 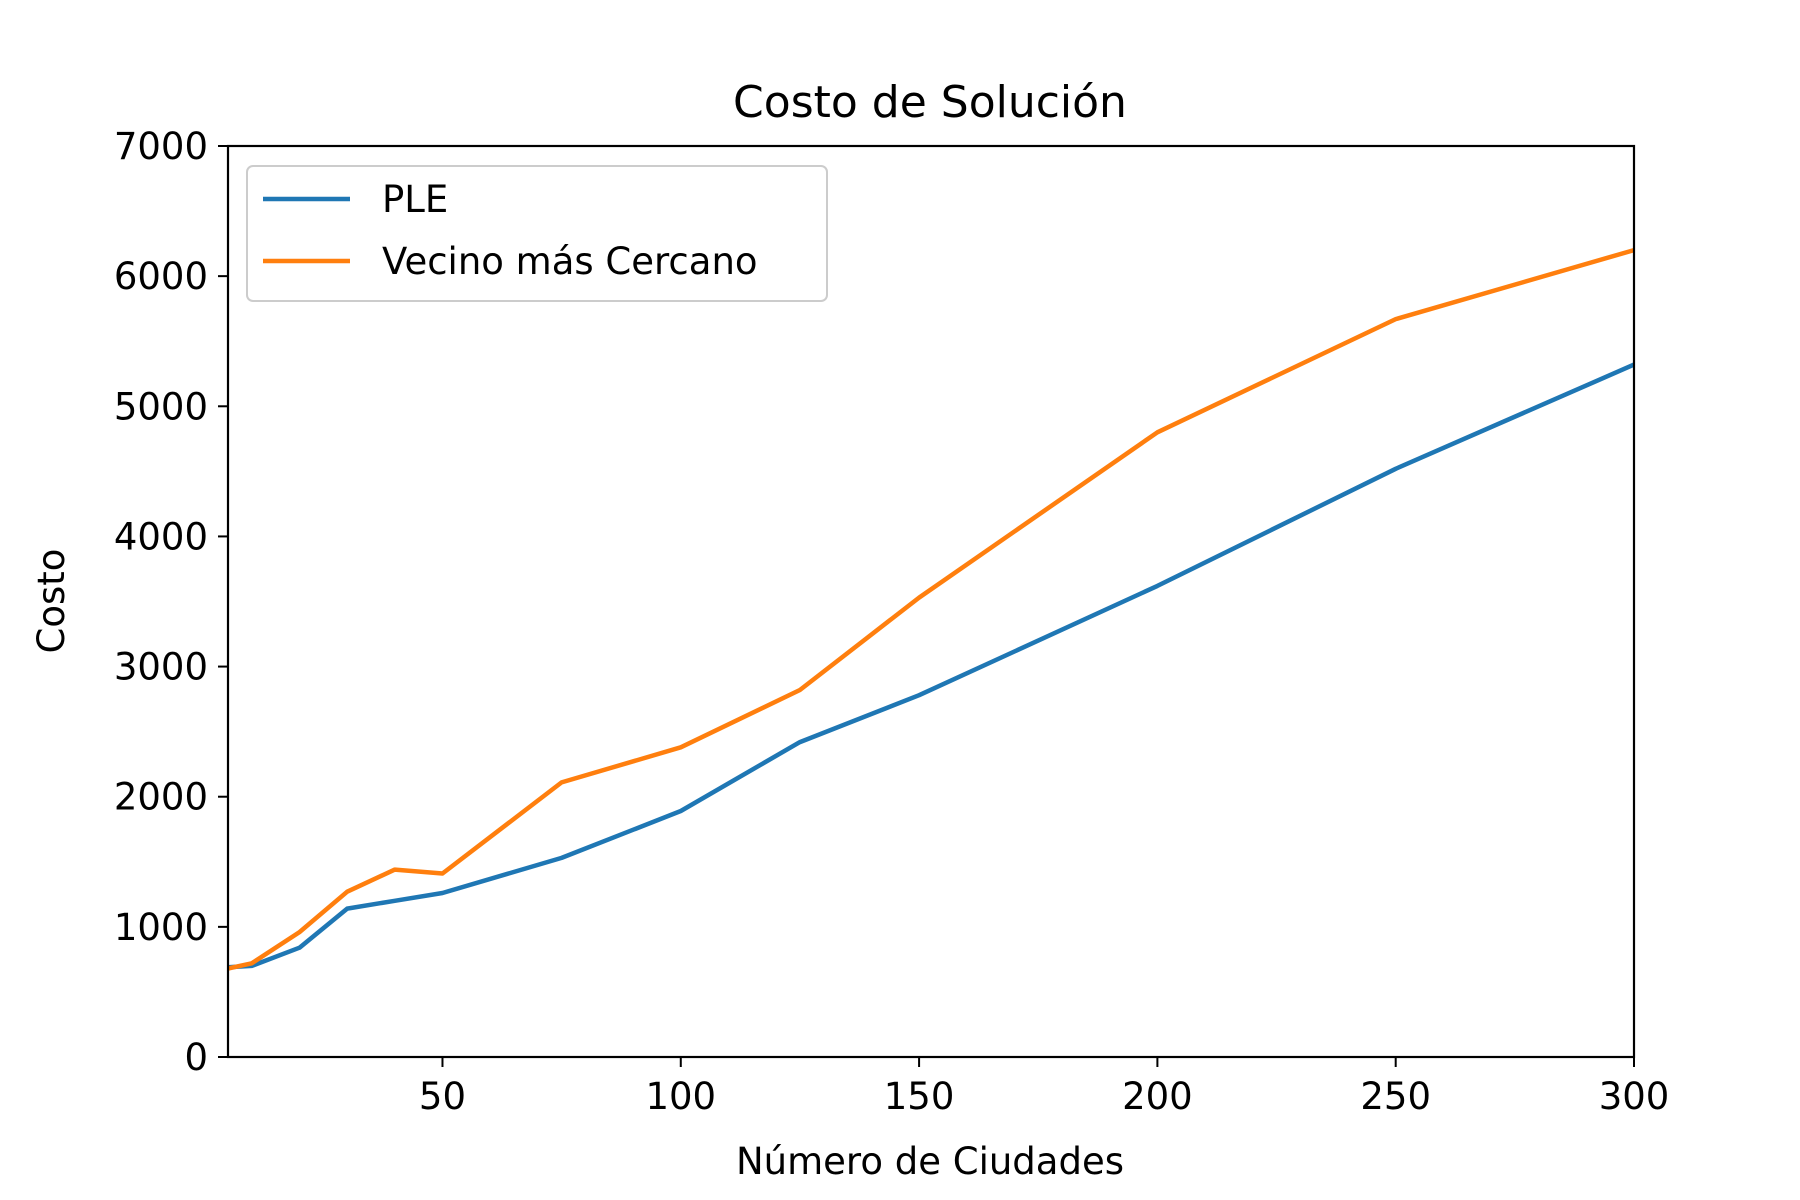 I want to click on y-tick-label: 7000, so click(x=161, y=146).